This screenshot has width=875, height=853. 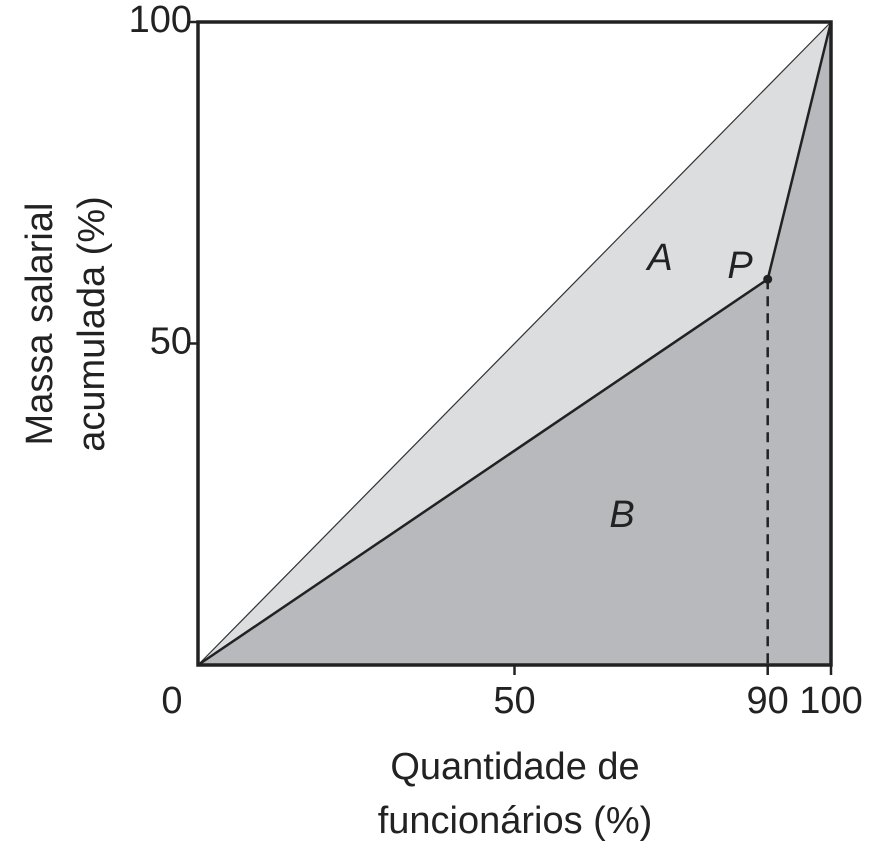 What do you see at coordinates (171, 701) in the screenshot?
I see `x-tick-label: 0` at bounding box center [171, 701].